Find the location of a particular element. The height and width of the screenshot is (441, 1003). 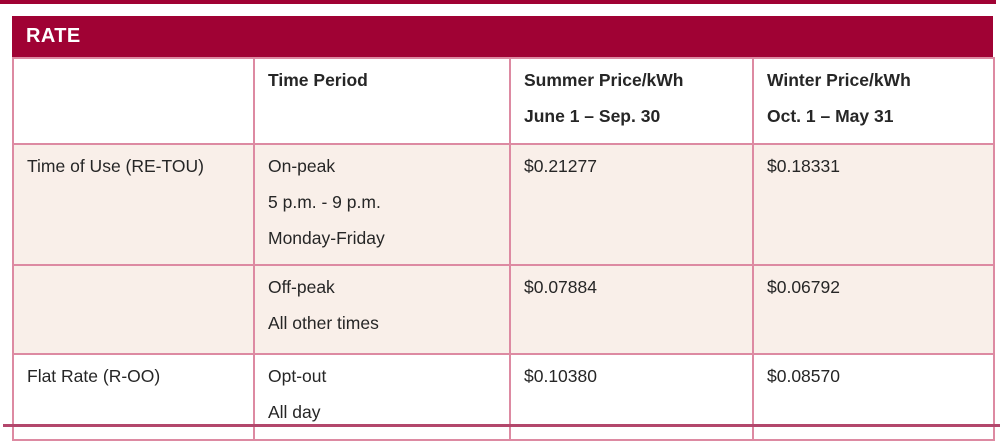

bottom-divider-line is located at coordinates (501, 425).